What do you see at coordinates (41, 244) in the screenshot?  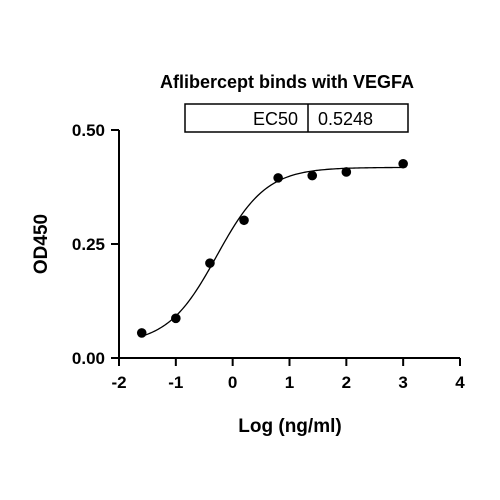 I see `y-axis-label: OD450` at bounding box center [41, 244].